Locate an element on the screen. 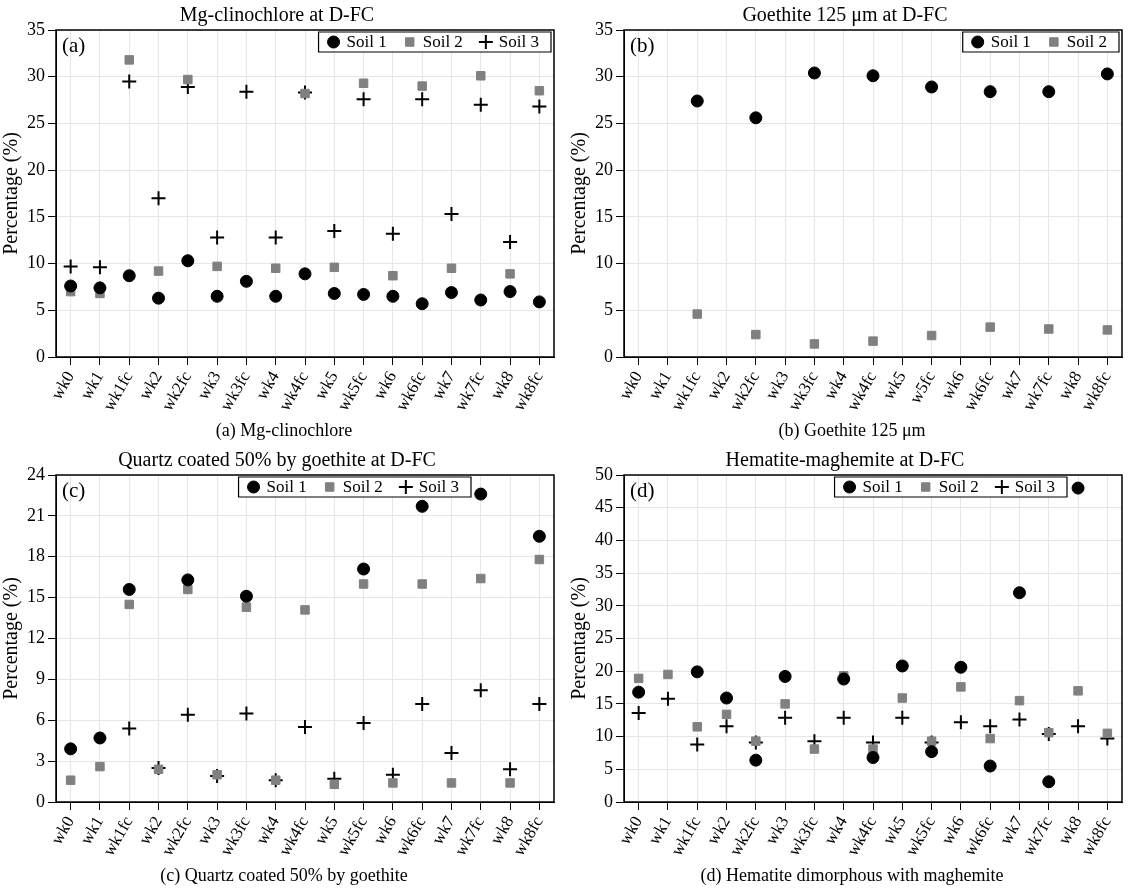 This screenshot has width=1136, height=895. y-tick-label: 9 is located at coordinates (40, 678).